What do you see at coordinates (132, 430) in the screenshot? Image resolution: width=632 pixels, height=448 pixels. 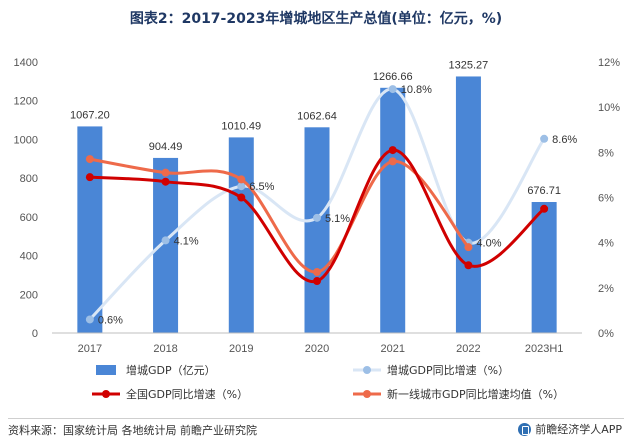 I see `source-note: 资料来源：国家统计局 各地统计局 前瞻产业研究院` at bounding box center [132, 430].